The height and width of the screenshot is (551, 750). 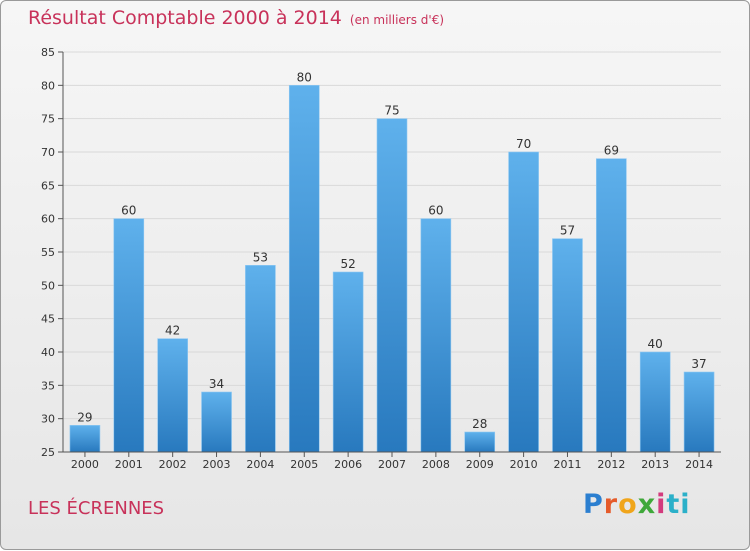 I want to click on data-label: 75, so click(x=391, y=111).